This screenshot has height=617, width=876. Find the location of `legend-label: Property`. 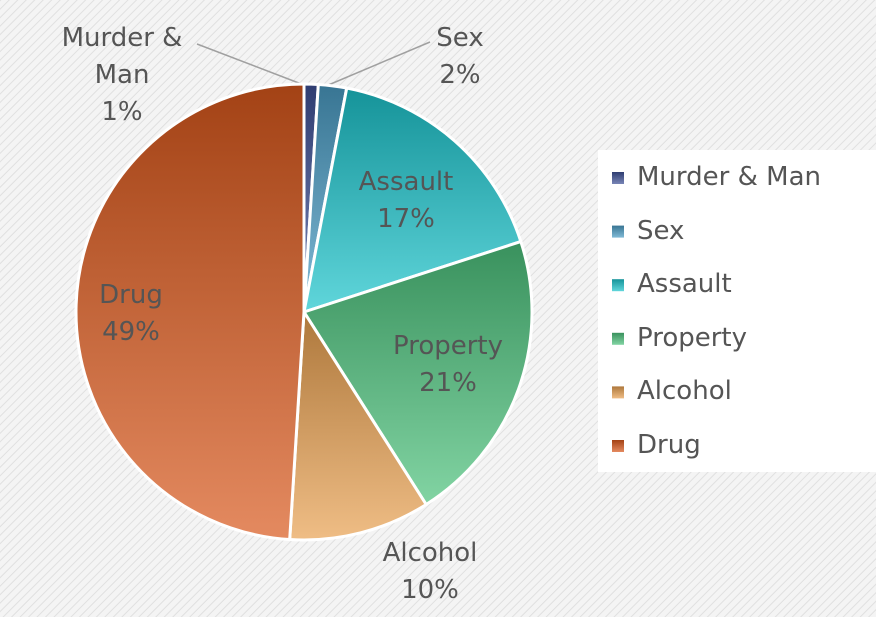

legend-label: Property is located at coordinates (692, 337).